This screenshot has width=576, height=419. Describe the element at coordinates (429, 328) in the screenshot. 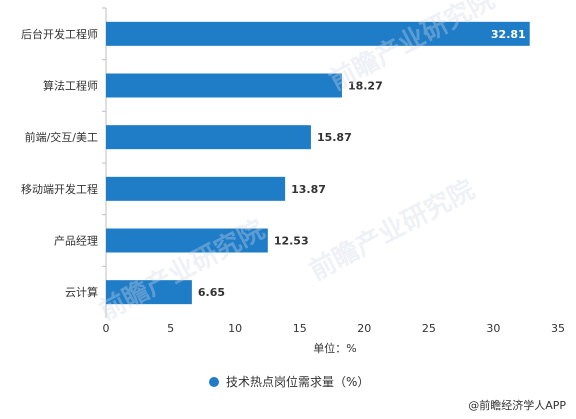

I see `x-tick-label: 25` at that location.